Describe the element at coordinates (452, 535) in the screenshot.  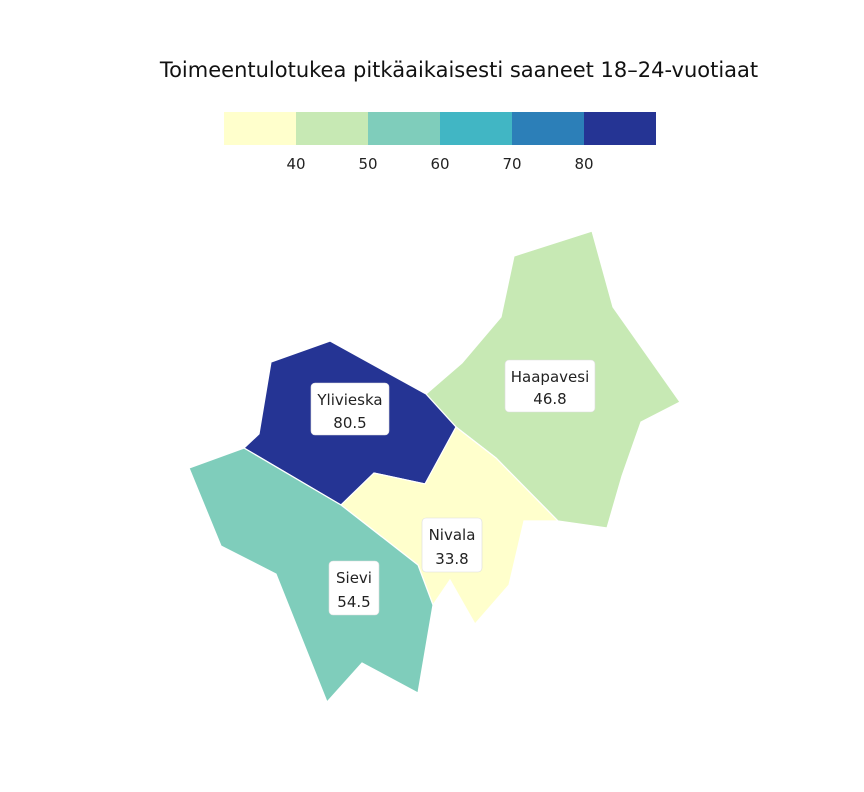
I see `region-name: Nivala` at that location.